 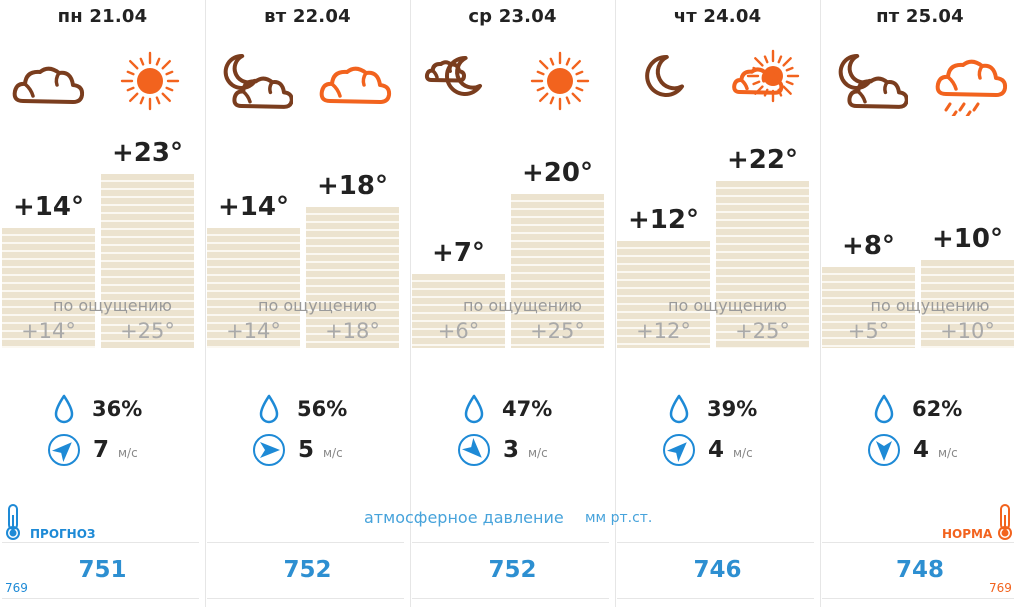 What do you see at coordinates (664, 75) in the screenshot?
I see `moon-icon` at bounding box center [664, 75].